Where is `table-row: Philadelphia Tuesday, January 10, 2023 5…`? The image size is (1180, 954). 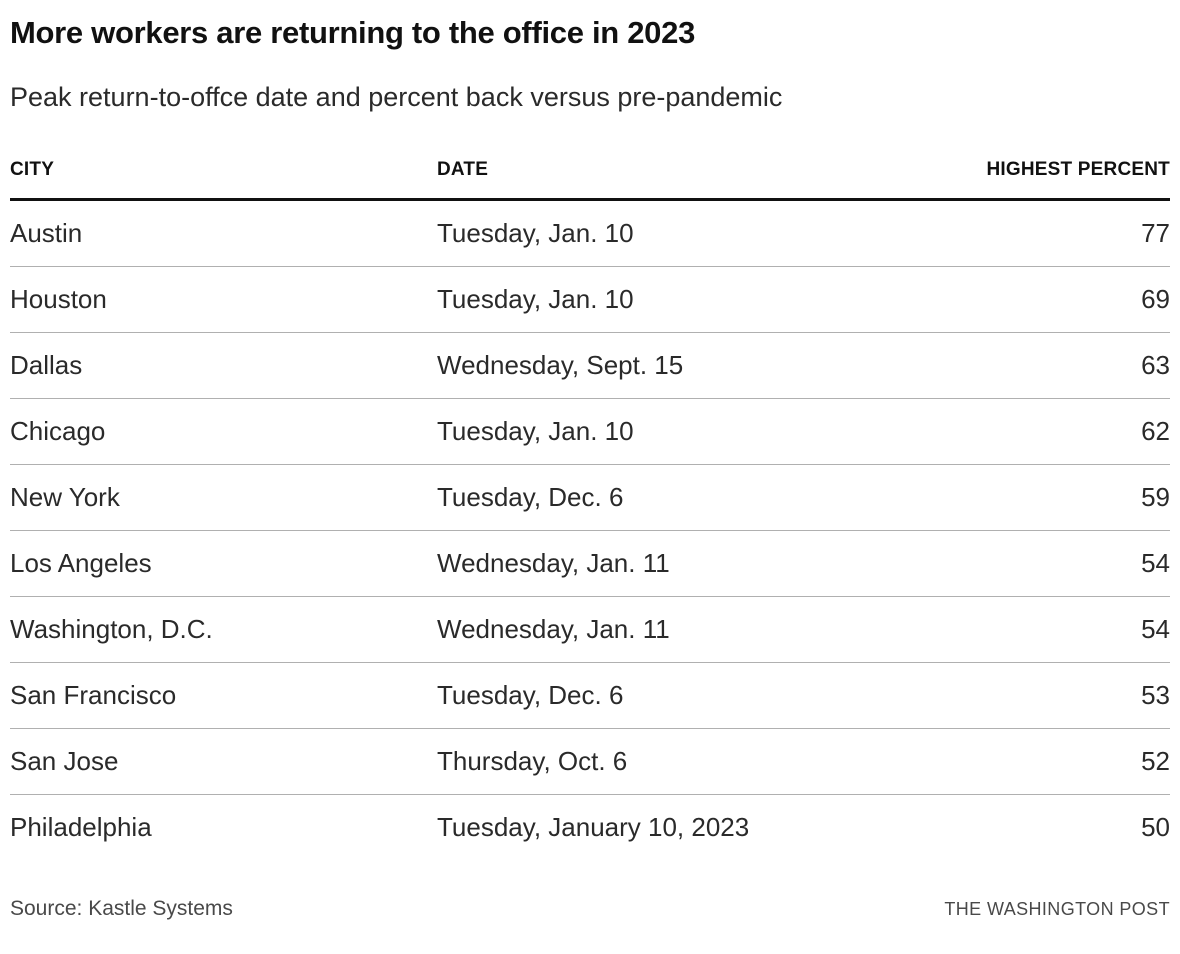
table-row: Philadelphia Tuesday, January 10, 2023 5… is located at coordinates (590, 828).